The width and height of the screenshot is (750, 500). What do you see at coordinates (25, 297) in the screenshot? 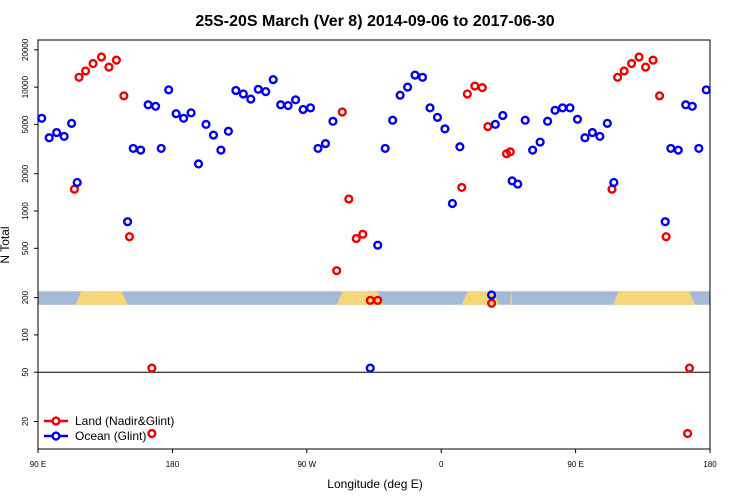
I see `y-tick-label: 200` at bounding box center [25, 297].